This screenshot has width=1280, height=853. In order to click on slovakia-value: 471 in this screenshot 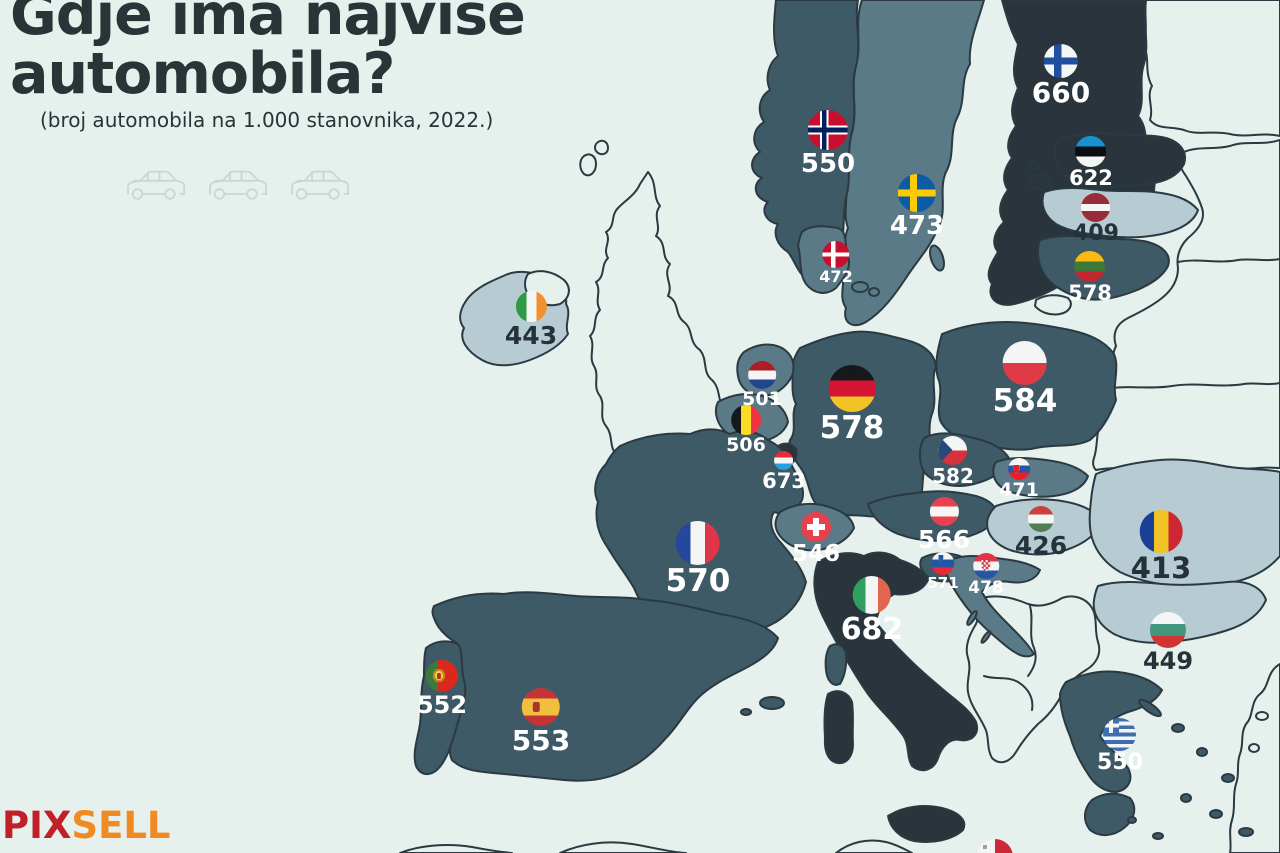, I will do `click(1019, 490)`.